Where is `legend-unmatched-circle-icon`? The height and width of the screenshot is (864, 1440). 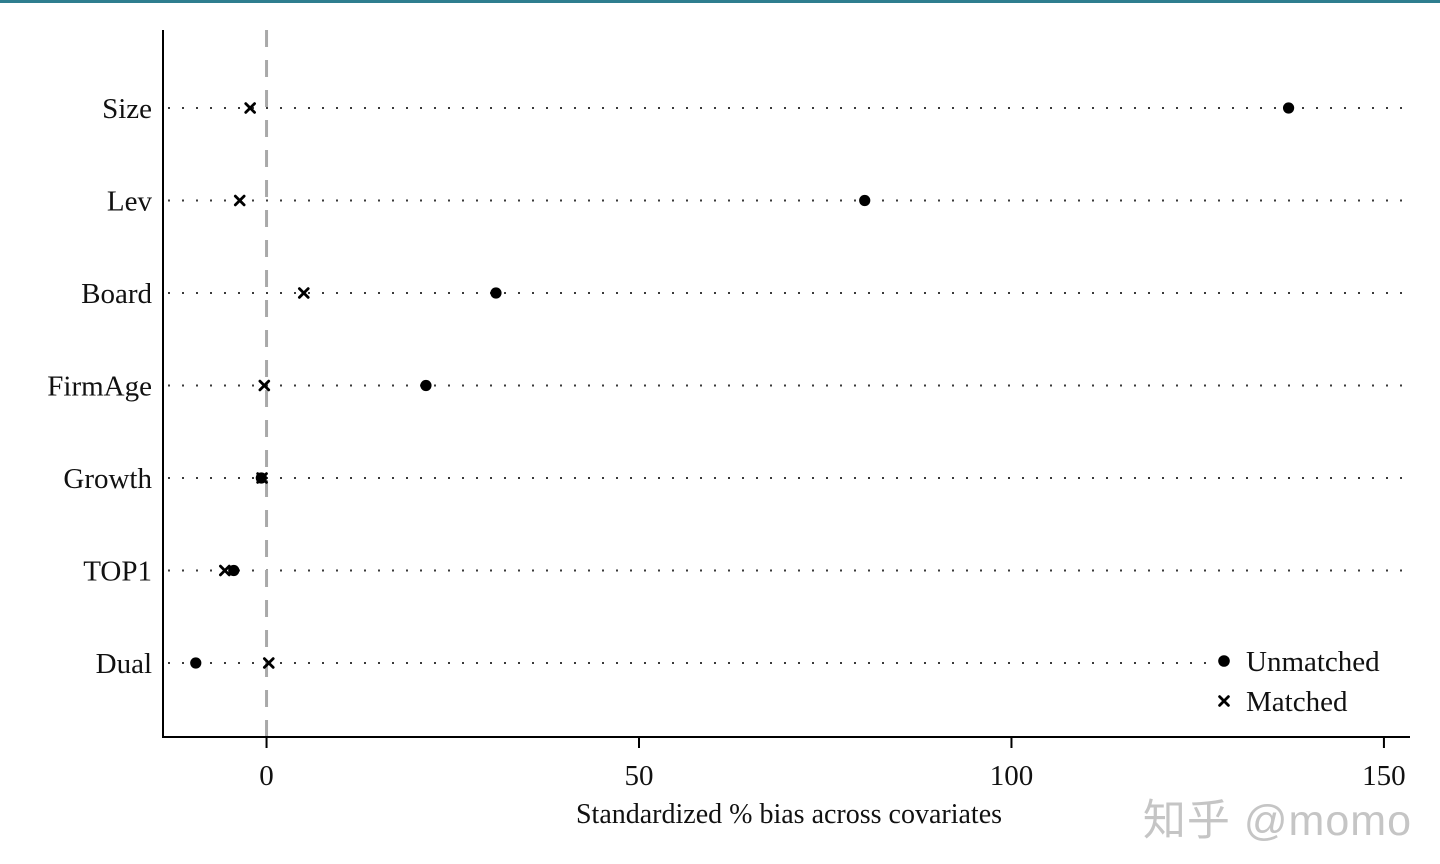 legend-unmatched-circle-icon is located at coordinates (1224, 661).